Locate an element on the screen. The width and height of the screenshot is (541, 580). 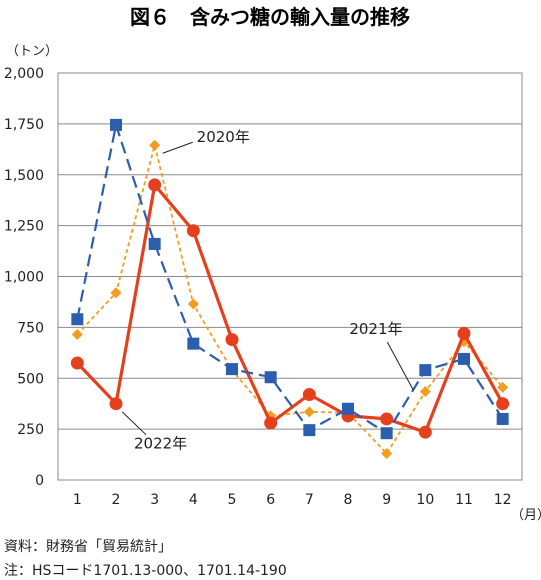
x-tick-label: 7 is located at coordinates (309, 500).